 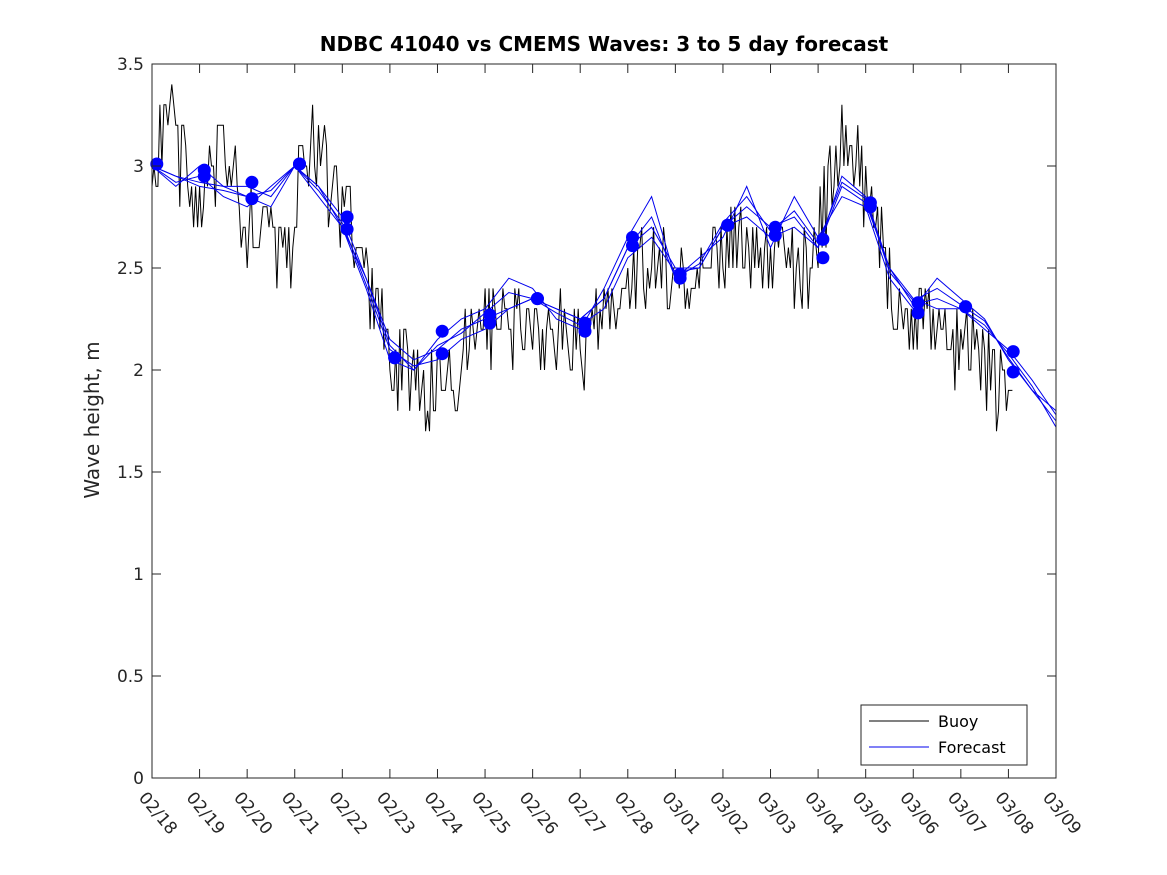 I want to click on legend-forecast-label: Forecast, so click(x=972, y=747).